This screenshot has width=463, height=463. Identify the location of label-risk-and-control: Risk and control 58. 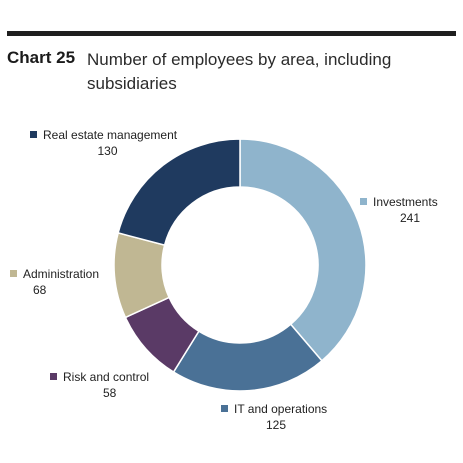
(99, 385).